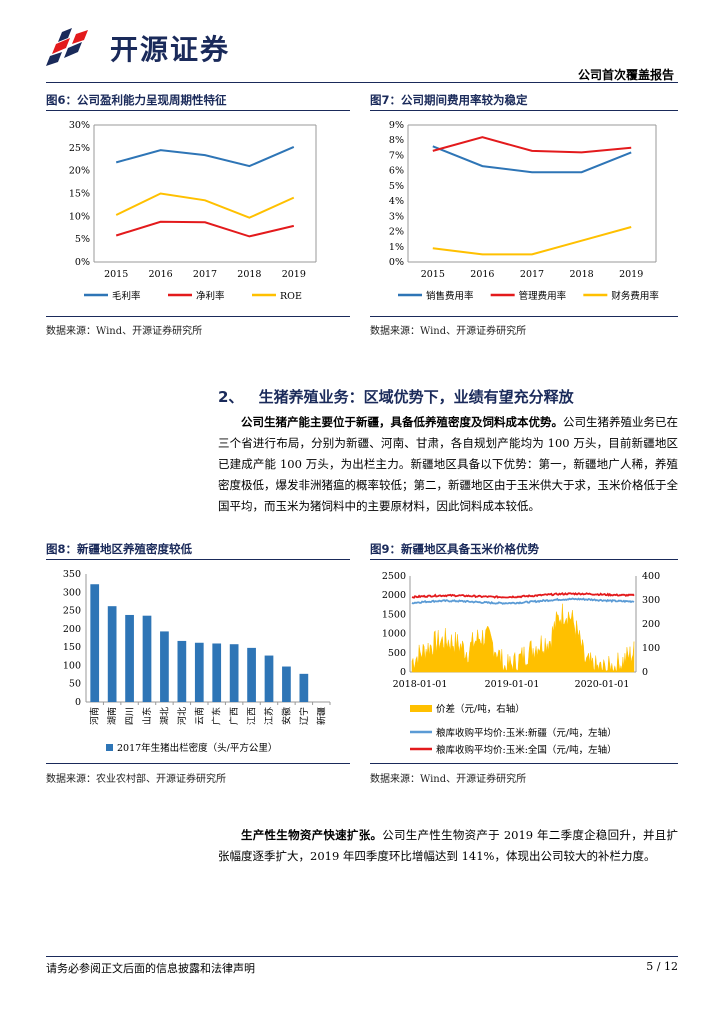  Describe the element at coordinates (396, 186) in the screenshot. I see `fig7-ytick-label: 5%` at that location.